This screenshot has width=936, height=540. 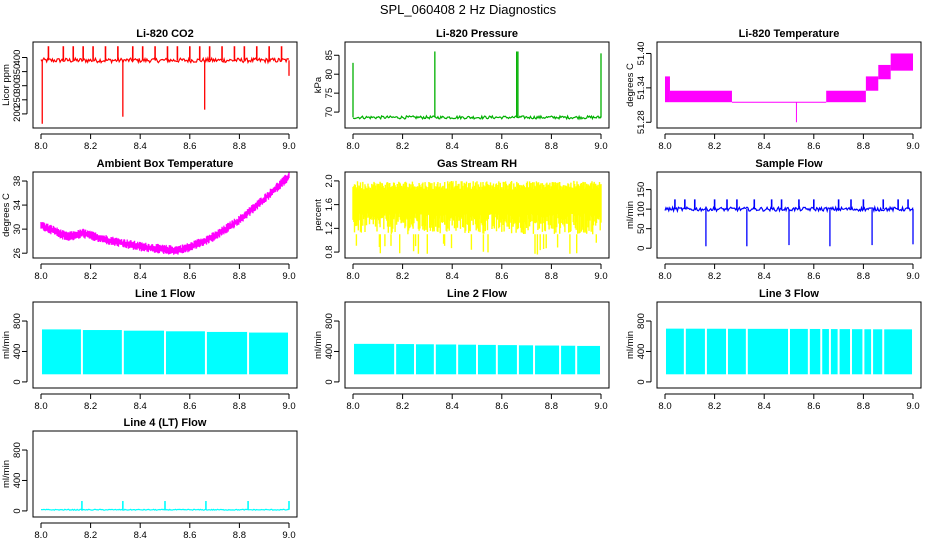 I want to click on y-tick-label: 51.28, so click(x=641, y=122).